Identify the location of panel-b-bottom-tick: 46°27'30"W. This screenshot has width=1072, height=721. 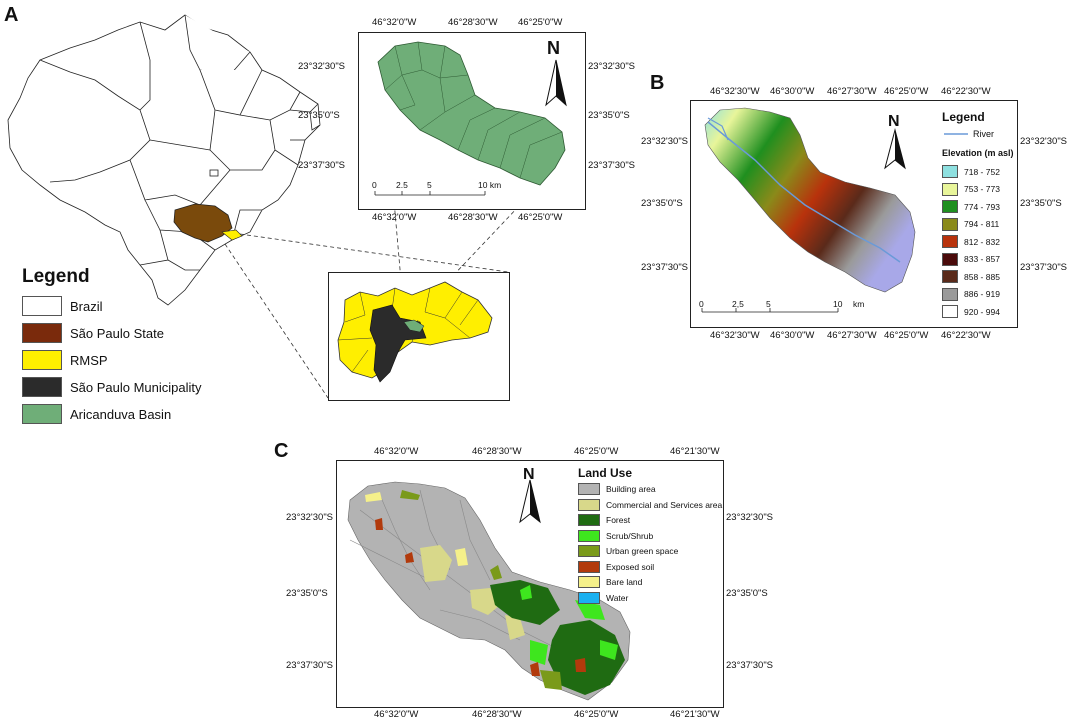
(852, 335).